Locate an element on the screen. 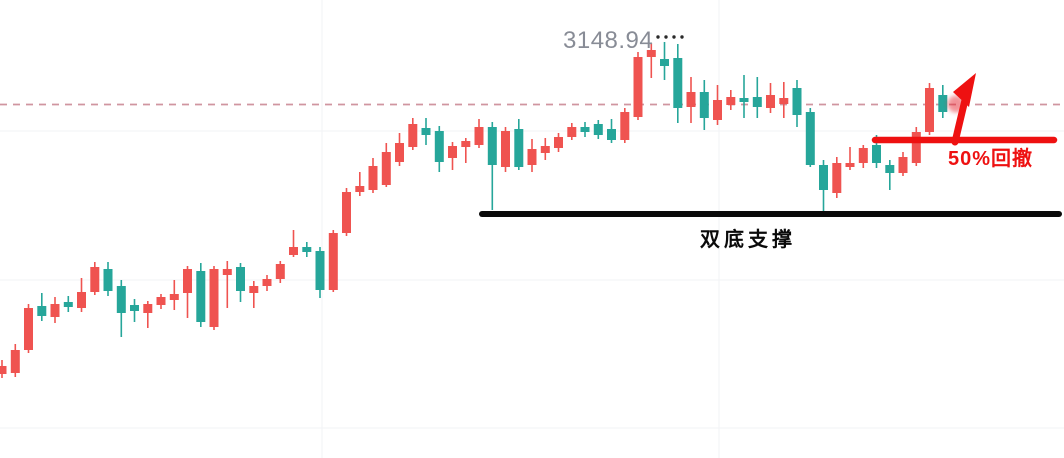 This screenshot has width=1064, height=458. retracement-label: 50%回撤 is located at coordinates (991, 159).